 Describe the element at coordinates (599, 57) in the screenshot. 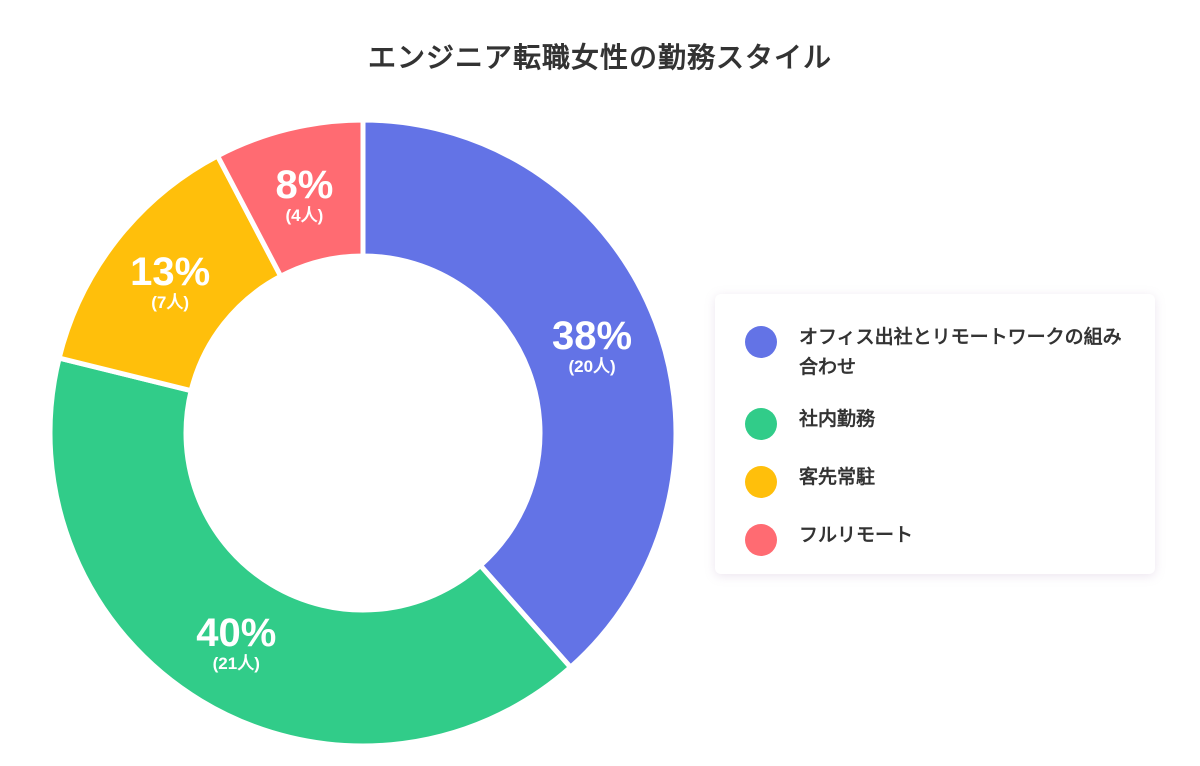

I see `chart-title: エンジニア転職女性の勤務スタイル` at that location.